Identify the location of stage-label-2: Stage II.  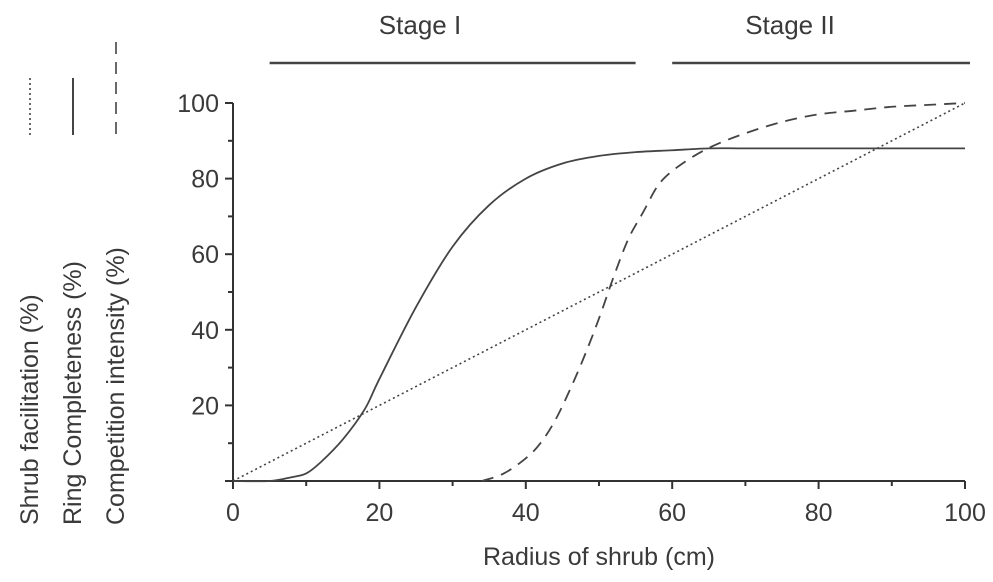
(790, 25).